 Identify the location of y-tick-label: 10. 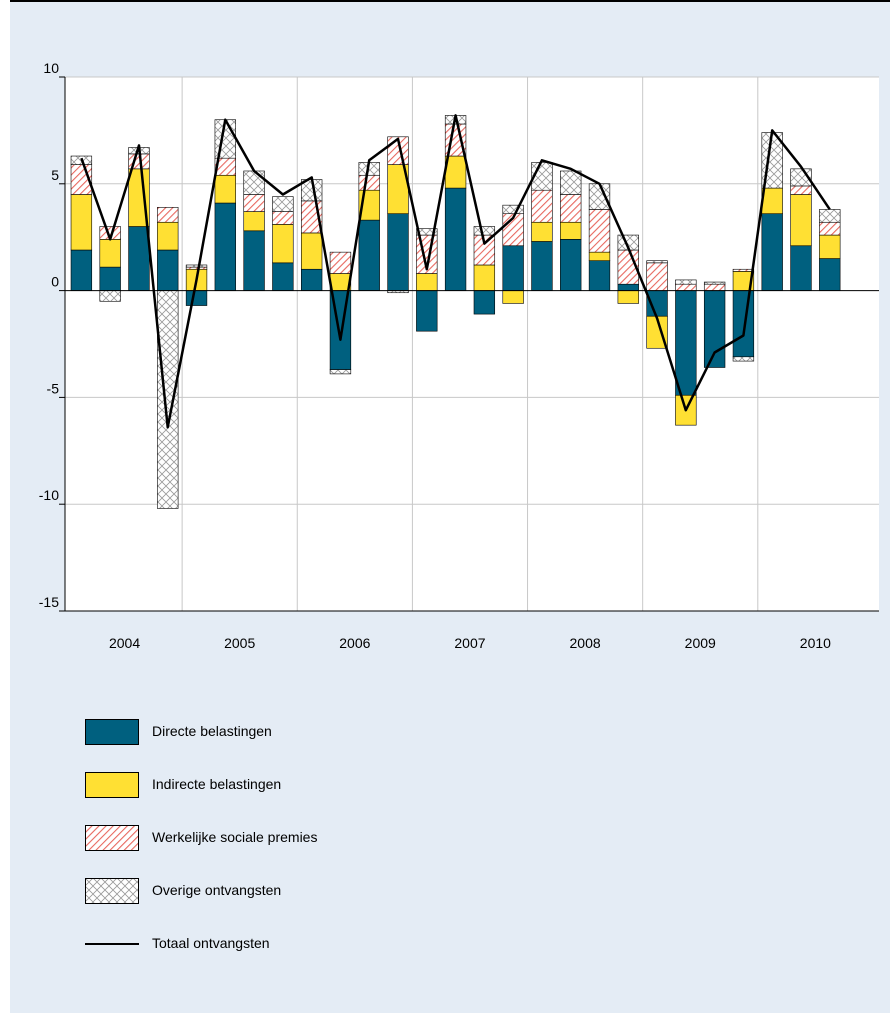
(51, 68).